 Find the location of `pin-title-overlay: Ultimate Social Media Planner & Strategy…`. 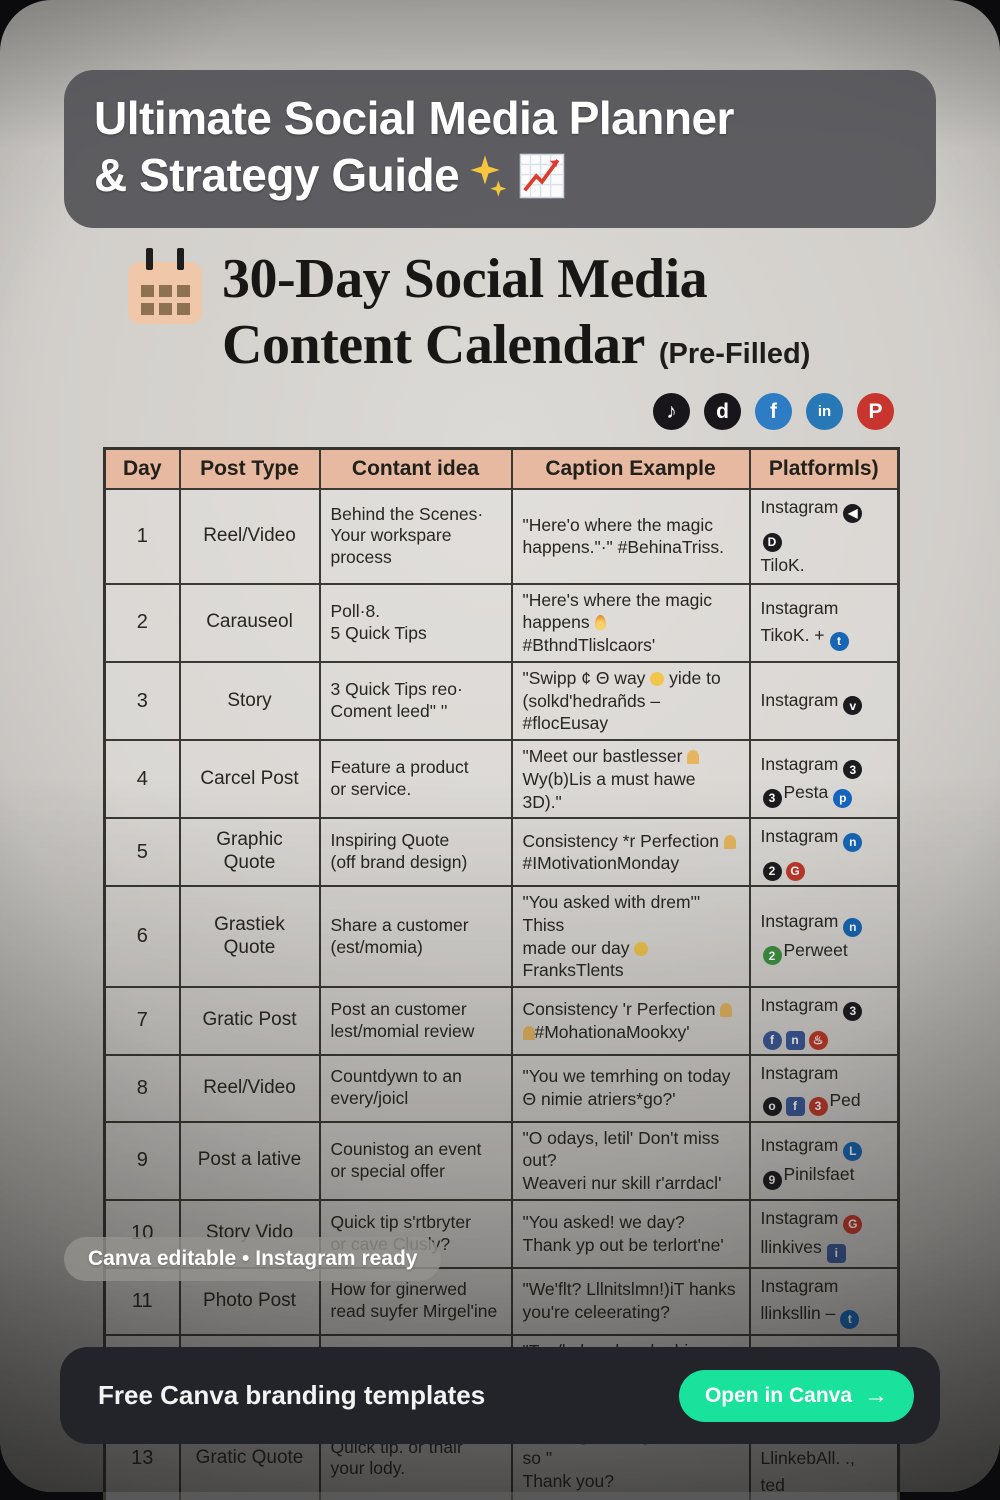

pin-title-overlay: Ultimate Social Media Planner & Strategy… is located at coordinates (500, 149).